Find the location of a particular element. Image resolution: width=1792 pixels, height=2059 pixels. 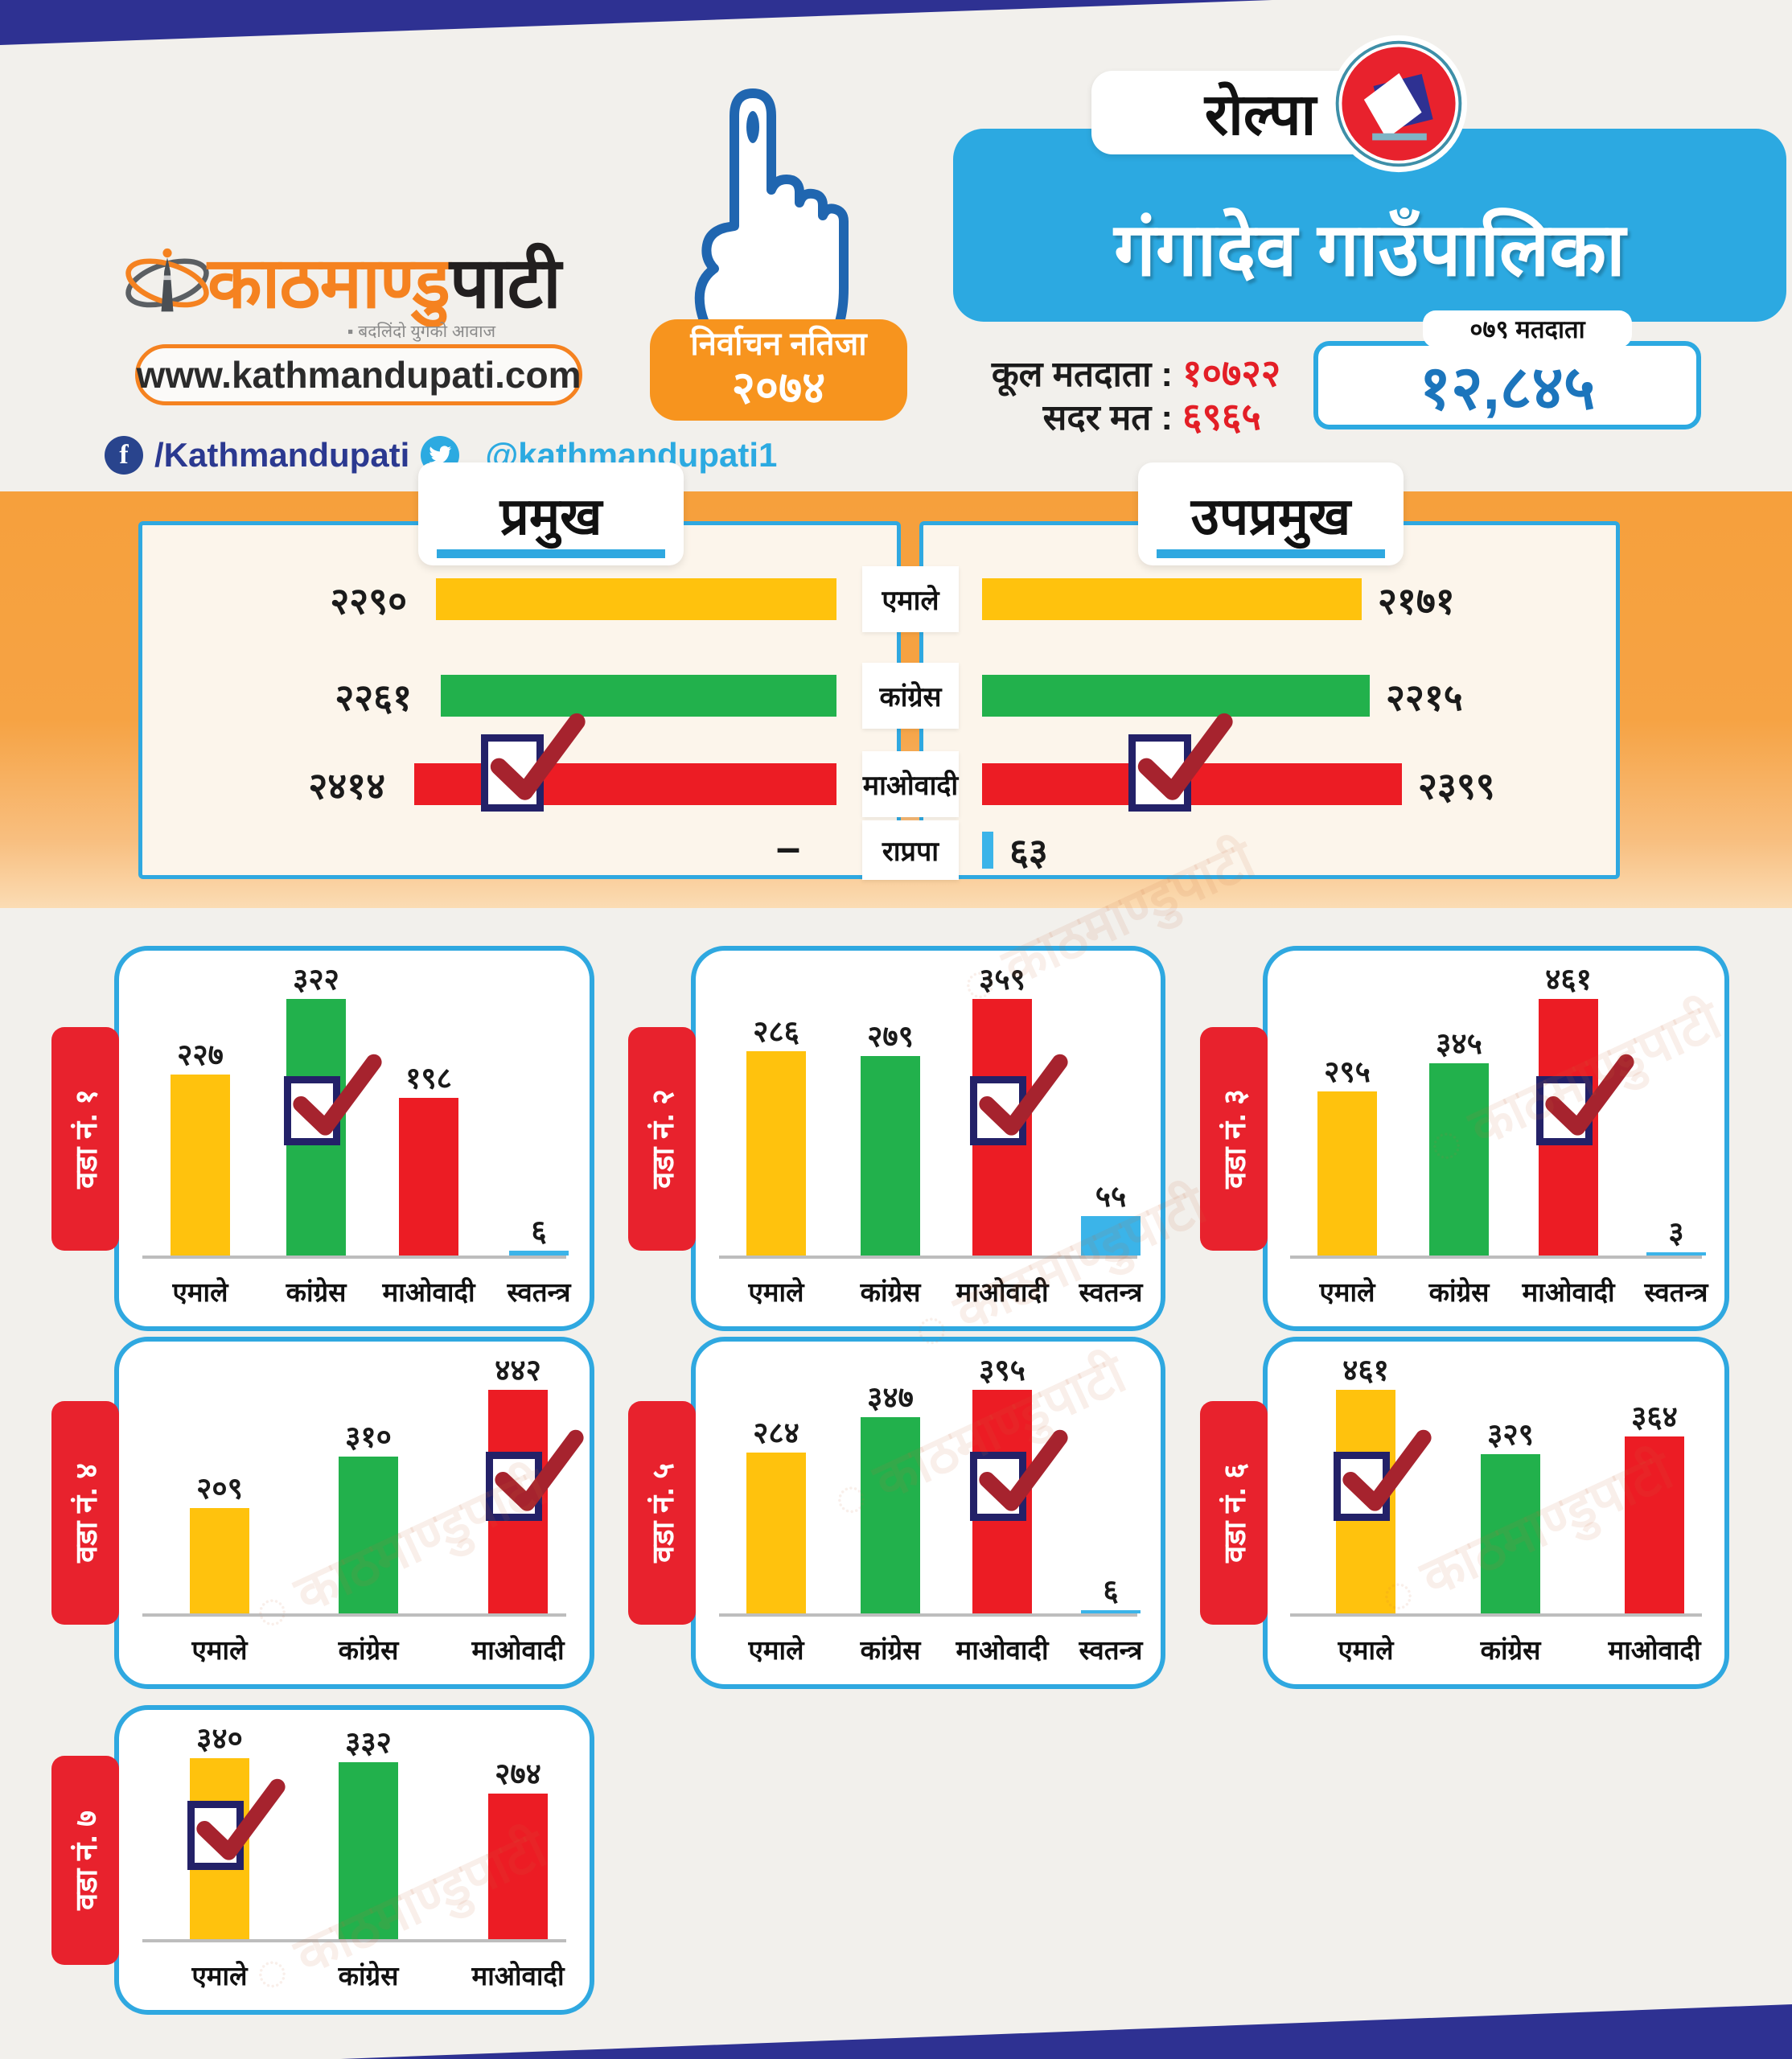

ward-card-7: वडा नं. ७ ३४० एमाले ३३२ कांग्रेस २७४ माओवादी is located at coordinates (322, 1860).